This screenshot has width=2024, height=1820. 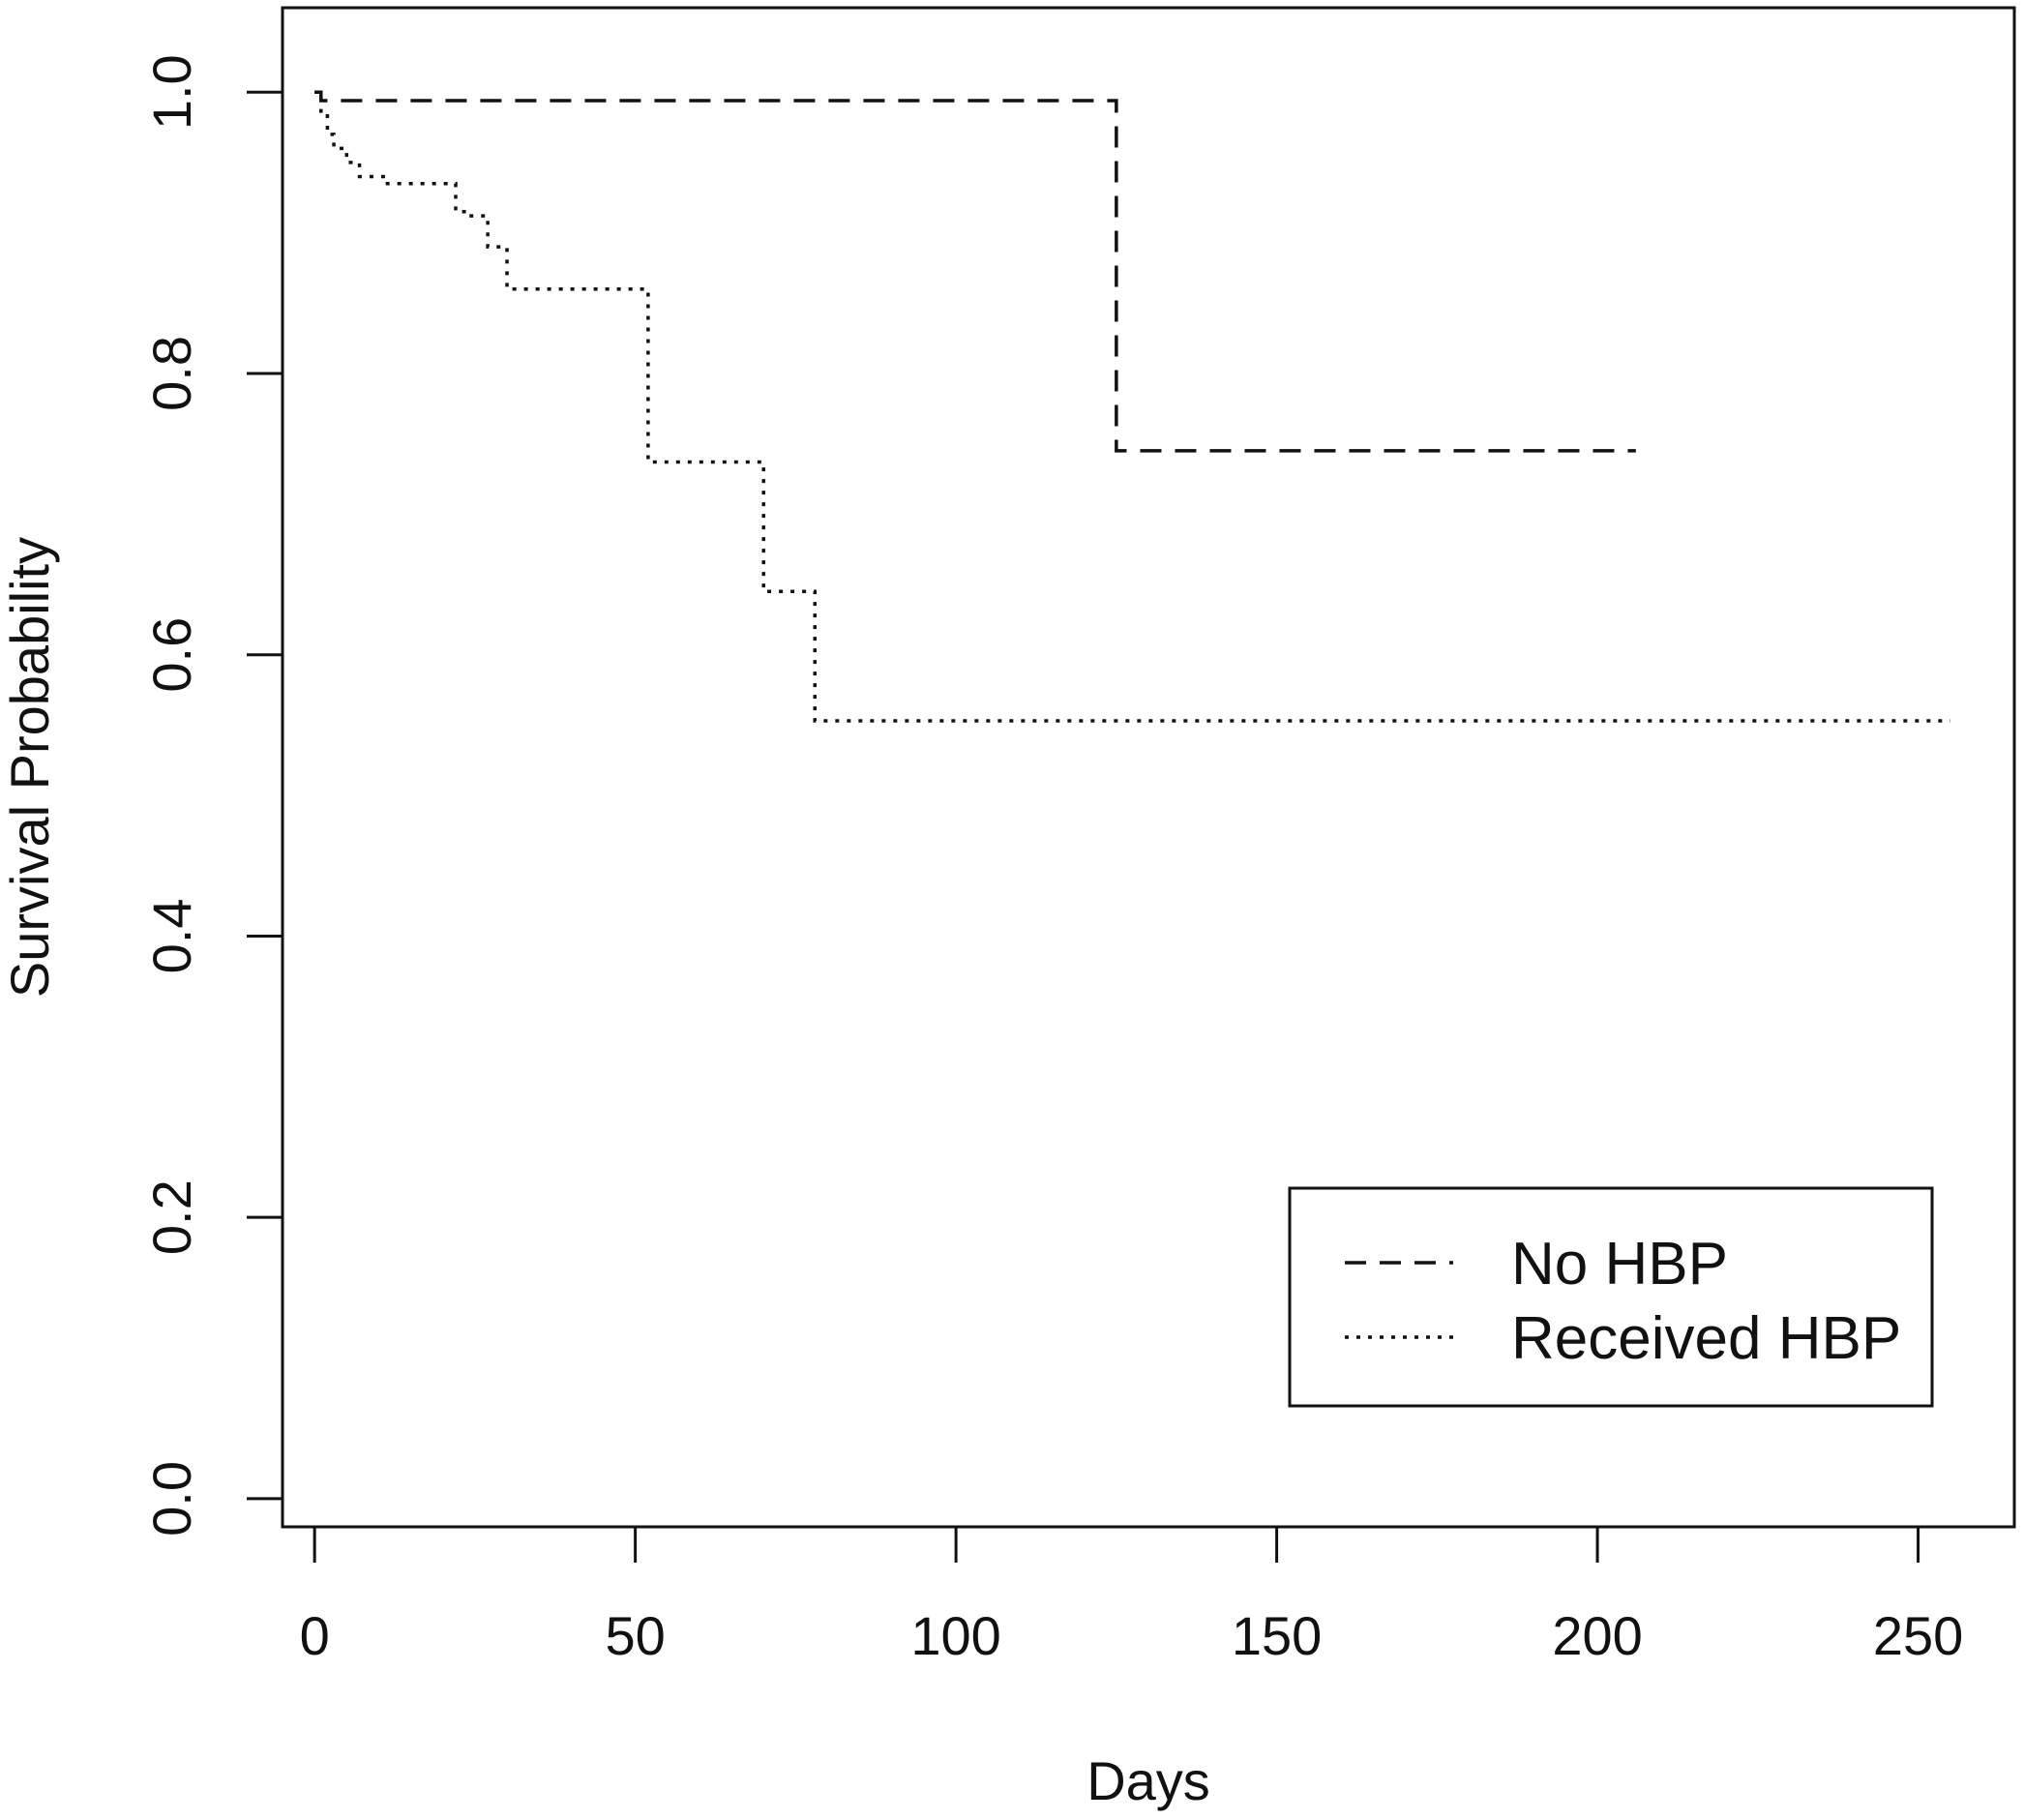 What do you see at coordinates (212, 796) in the screenshot?
I see `y-axis: 0.0 0.2 0.4 0.6 0.8 1.0` at bounding box center [212, 796].